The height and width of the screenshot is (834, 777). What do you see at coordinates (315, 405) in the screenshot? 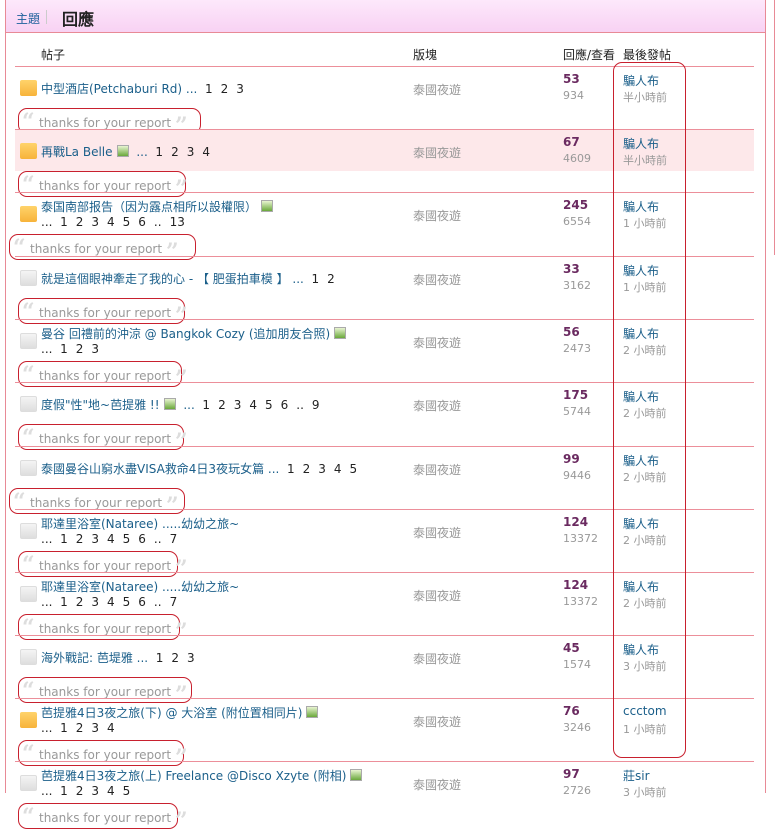
I see `page-link: 9` at bounding box center [315, 405].